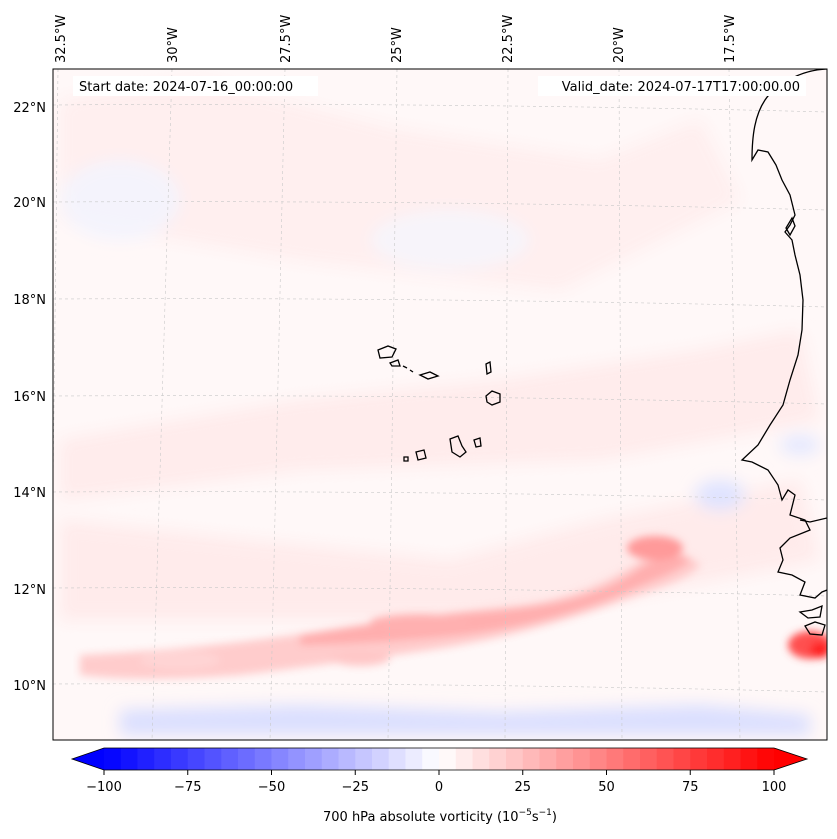  I want to click on lon-label: 30°W, so click(173, 45).